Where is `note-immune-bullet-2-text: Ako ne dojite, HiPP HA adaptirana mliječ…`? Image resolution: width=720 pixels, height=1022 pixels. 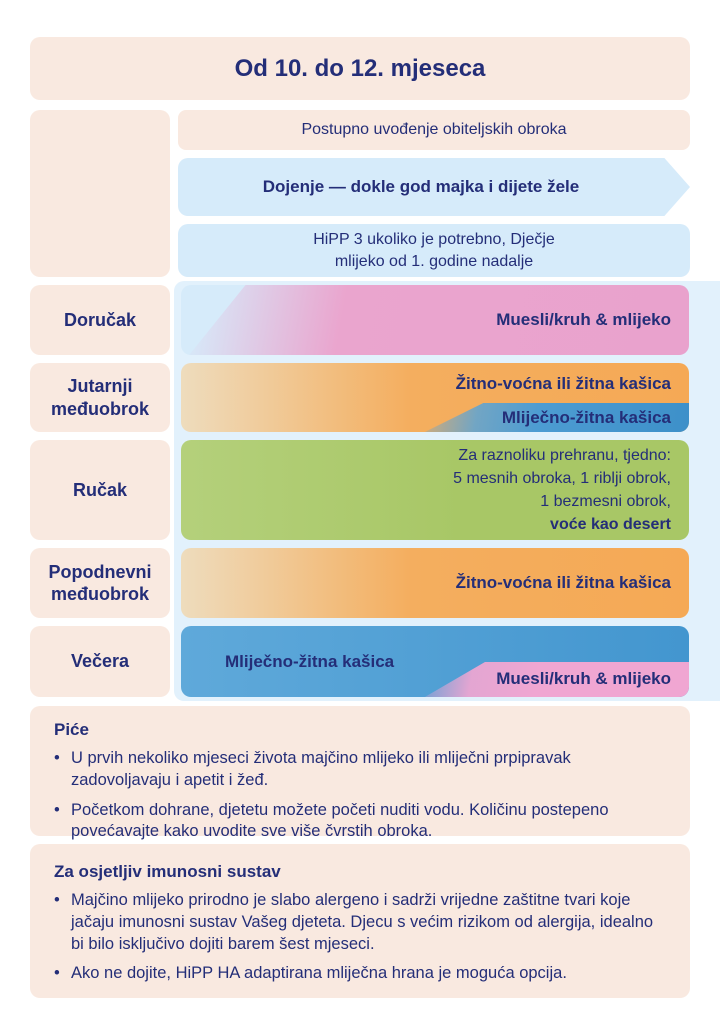
note-immune-bullet-2-text: Ako ne dojite, HiPP HA adaptirana mliječ… is located at coordinates (319, 973).